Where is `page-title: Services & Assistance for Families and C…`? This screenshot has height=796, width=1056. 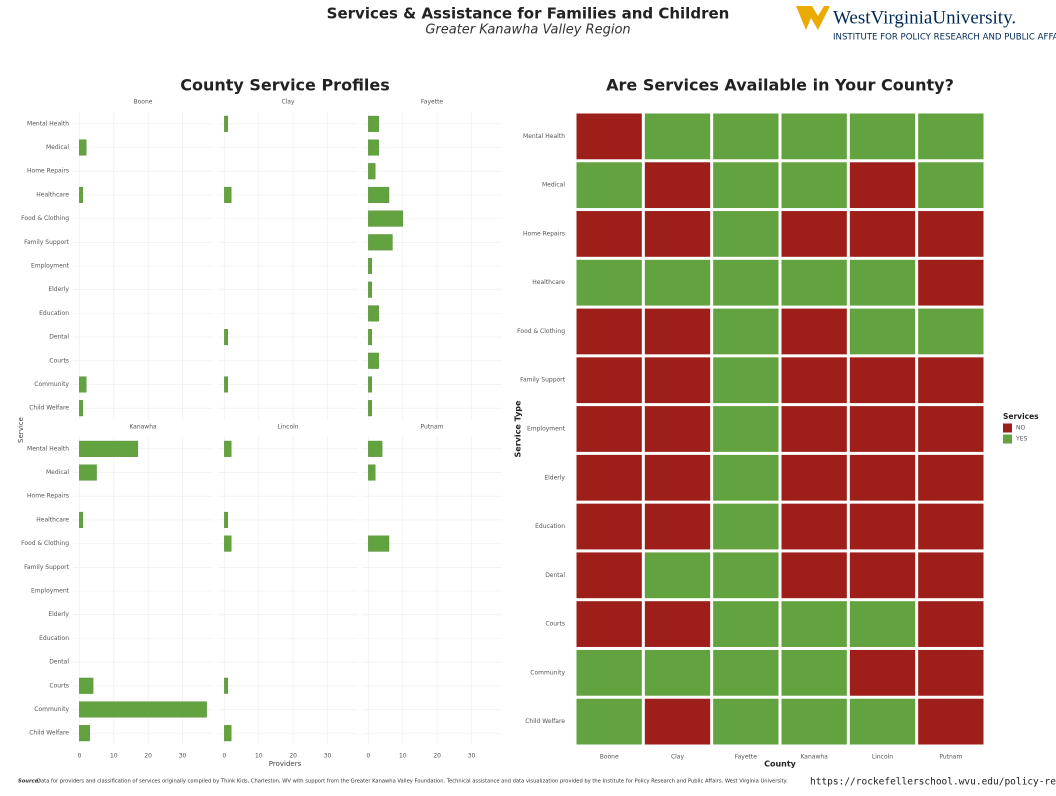 page-title: Services & Assistance for Families and C… is located at coordinates (528, 14).